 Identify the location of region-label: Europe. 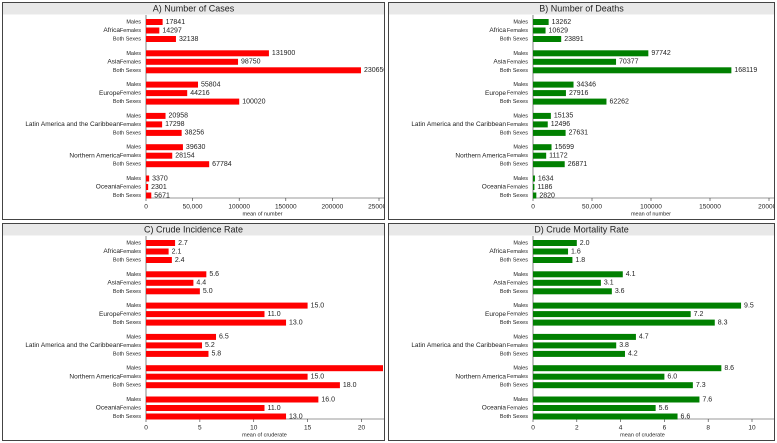
(495, 314).